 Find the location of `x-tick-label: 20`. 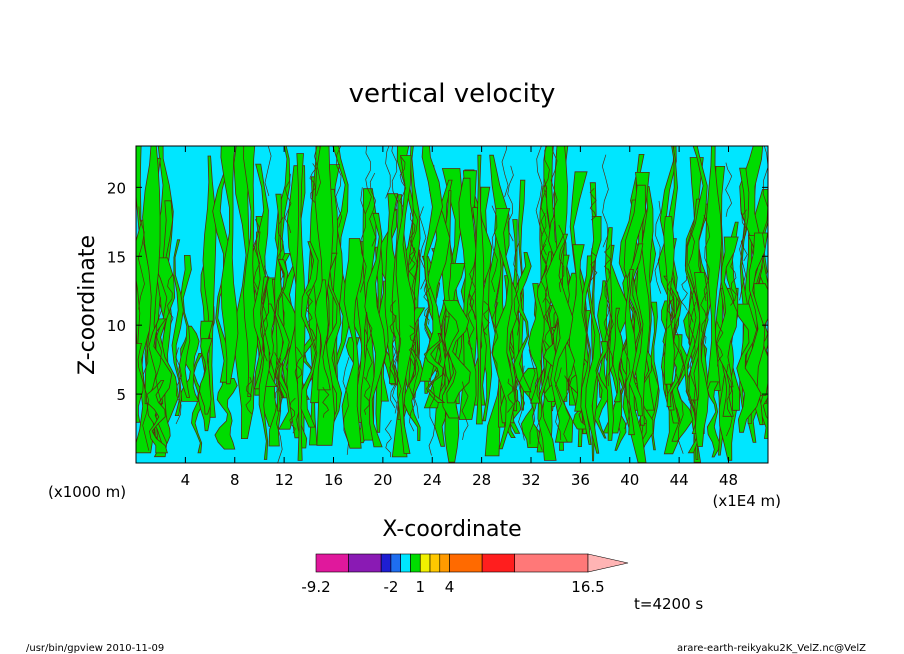

x-tick-label: 20 is located at coordinates (382, 480).